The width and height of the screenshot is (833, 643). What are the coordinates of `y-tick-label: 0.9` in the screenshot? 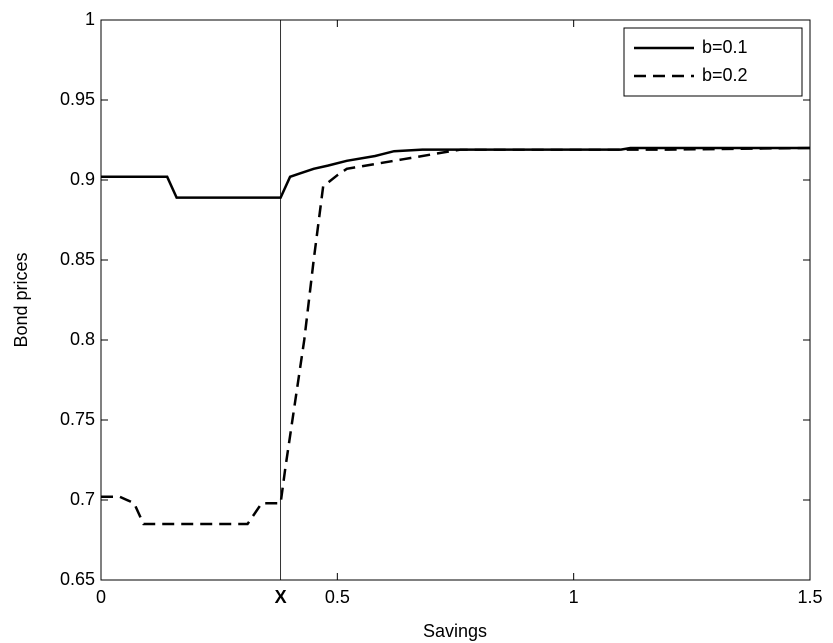 It's located at (82, 179).